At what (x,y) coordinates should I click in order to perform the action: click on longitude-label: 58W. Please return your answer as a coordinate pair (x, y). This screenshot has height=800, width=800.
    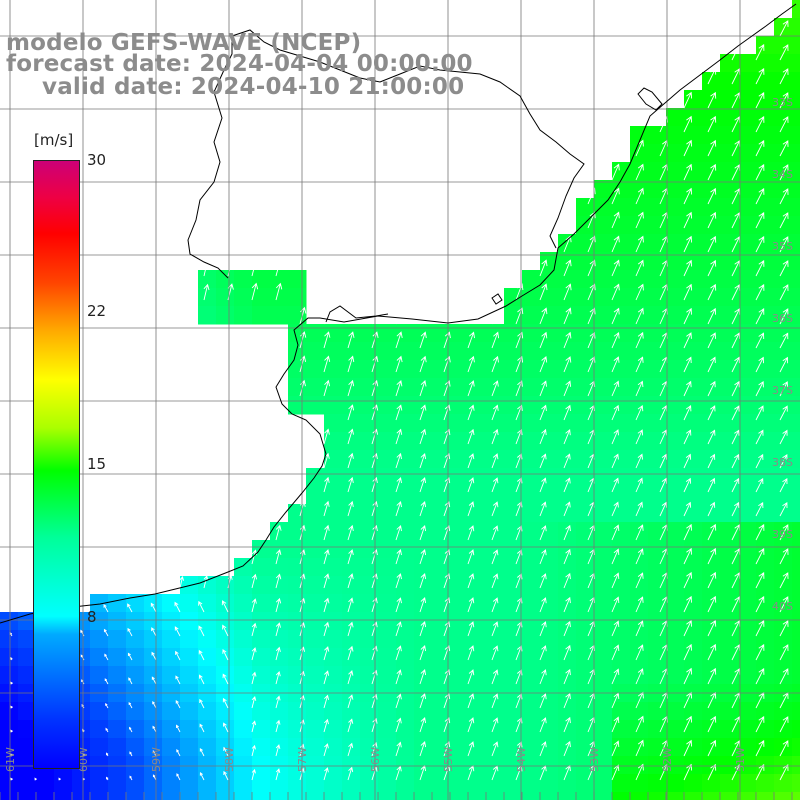
    Looking at the image, I should click on (229, 759).